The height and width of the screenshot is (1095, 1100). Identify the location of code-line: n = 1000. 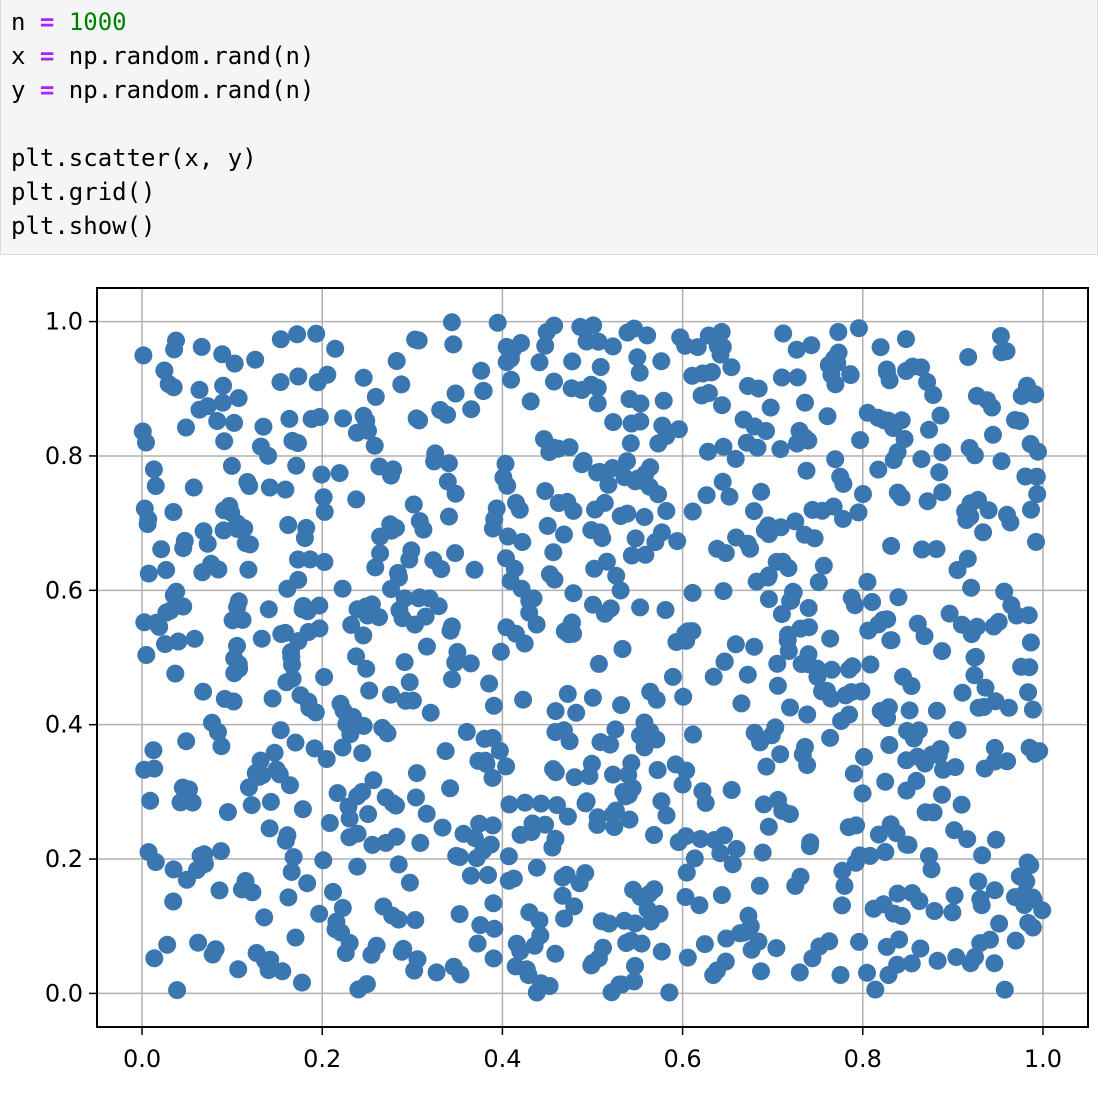
(162, 22).